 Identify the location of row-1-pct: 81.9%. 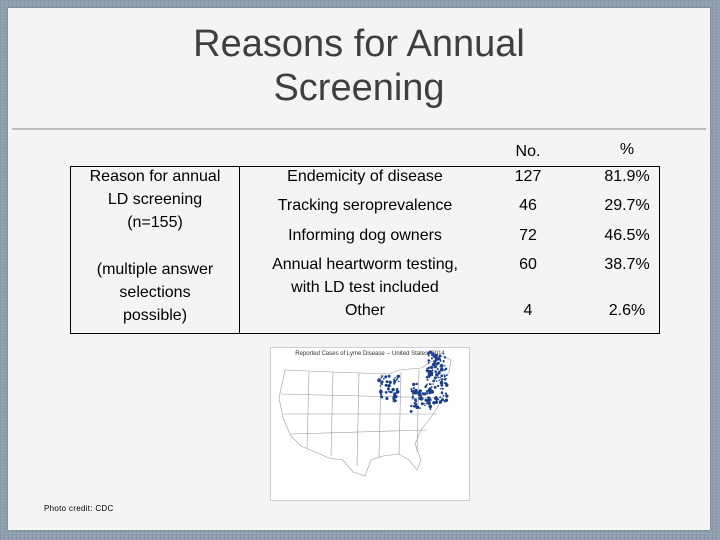
(627, 176).